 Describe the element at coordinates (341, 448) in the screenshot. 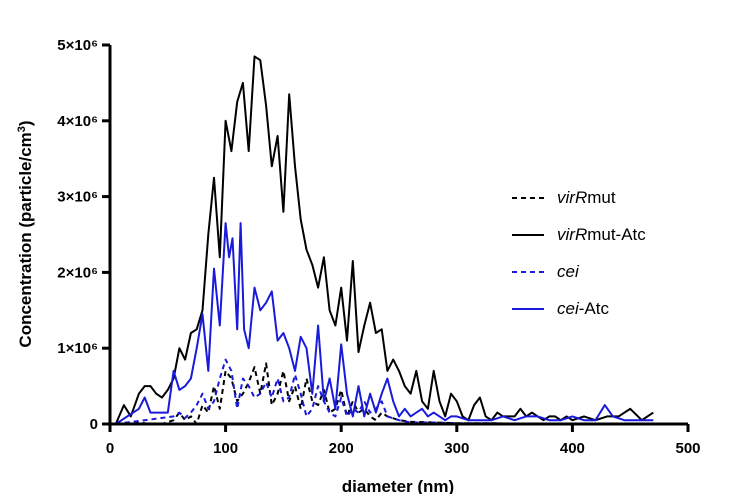

I see `x-tick-label: 200` at that location.